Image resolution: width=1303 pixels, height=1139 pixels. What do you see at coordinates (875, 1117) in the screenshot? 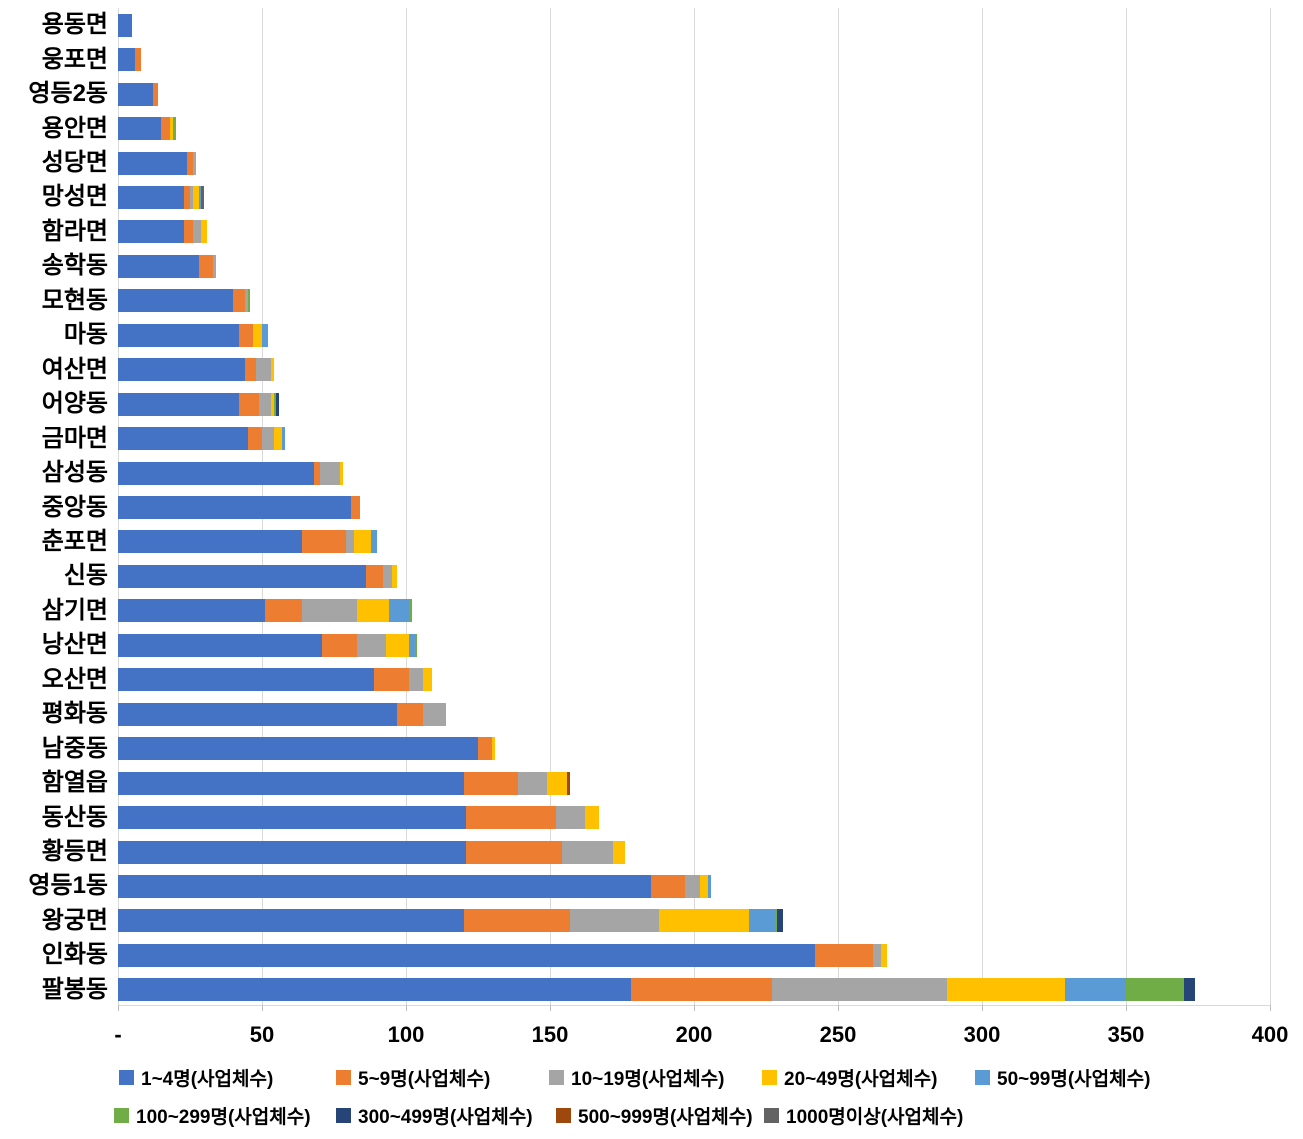
I see `legend-label: 1000명이상(사업체수)` at bounding box center [875, 1117].